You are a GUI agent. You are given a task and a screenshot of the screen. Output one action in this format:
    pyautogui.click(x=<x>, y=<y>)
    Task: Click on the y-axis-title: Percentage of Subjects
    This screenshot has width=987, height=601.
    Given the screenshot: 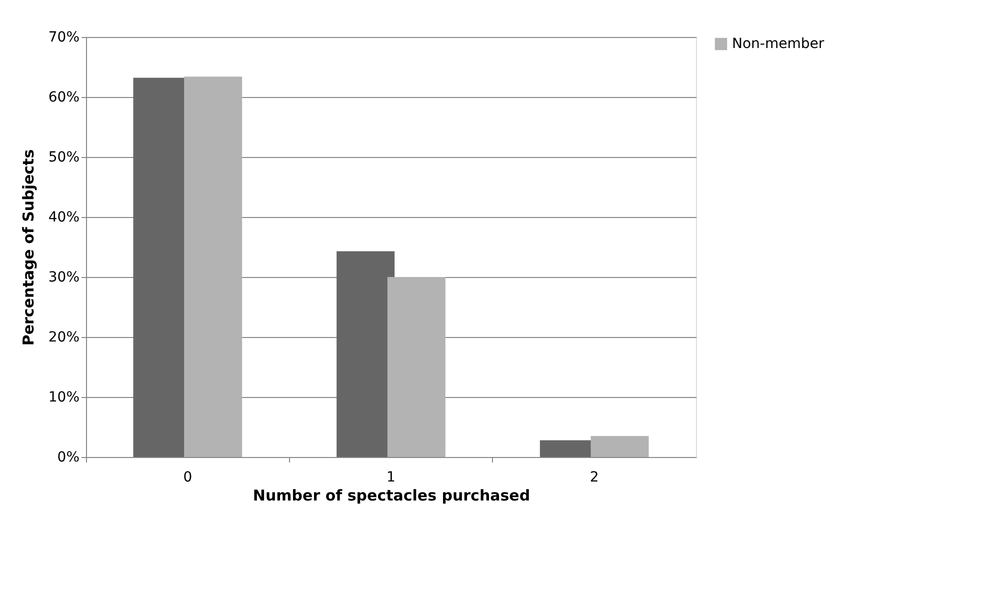 What is the action you would take?
    pyautogui.click(x=28, y=247)
    